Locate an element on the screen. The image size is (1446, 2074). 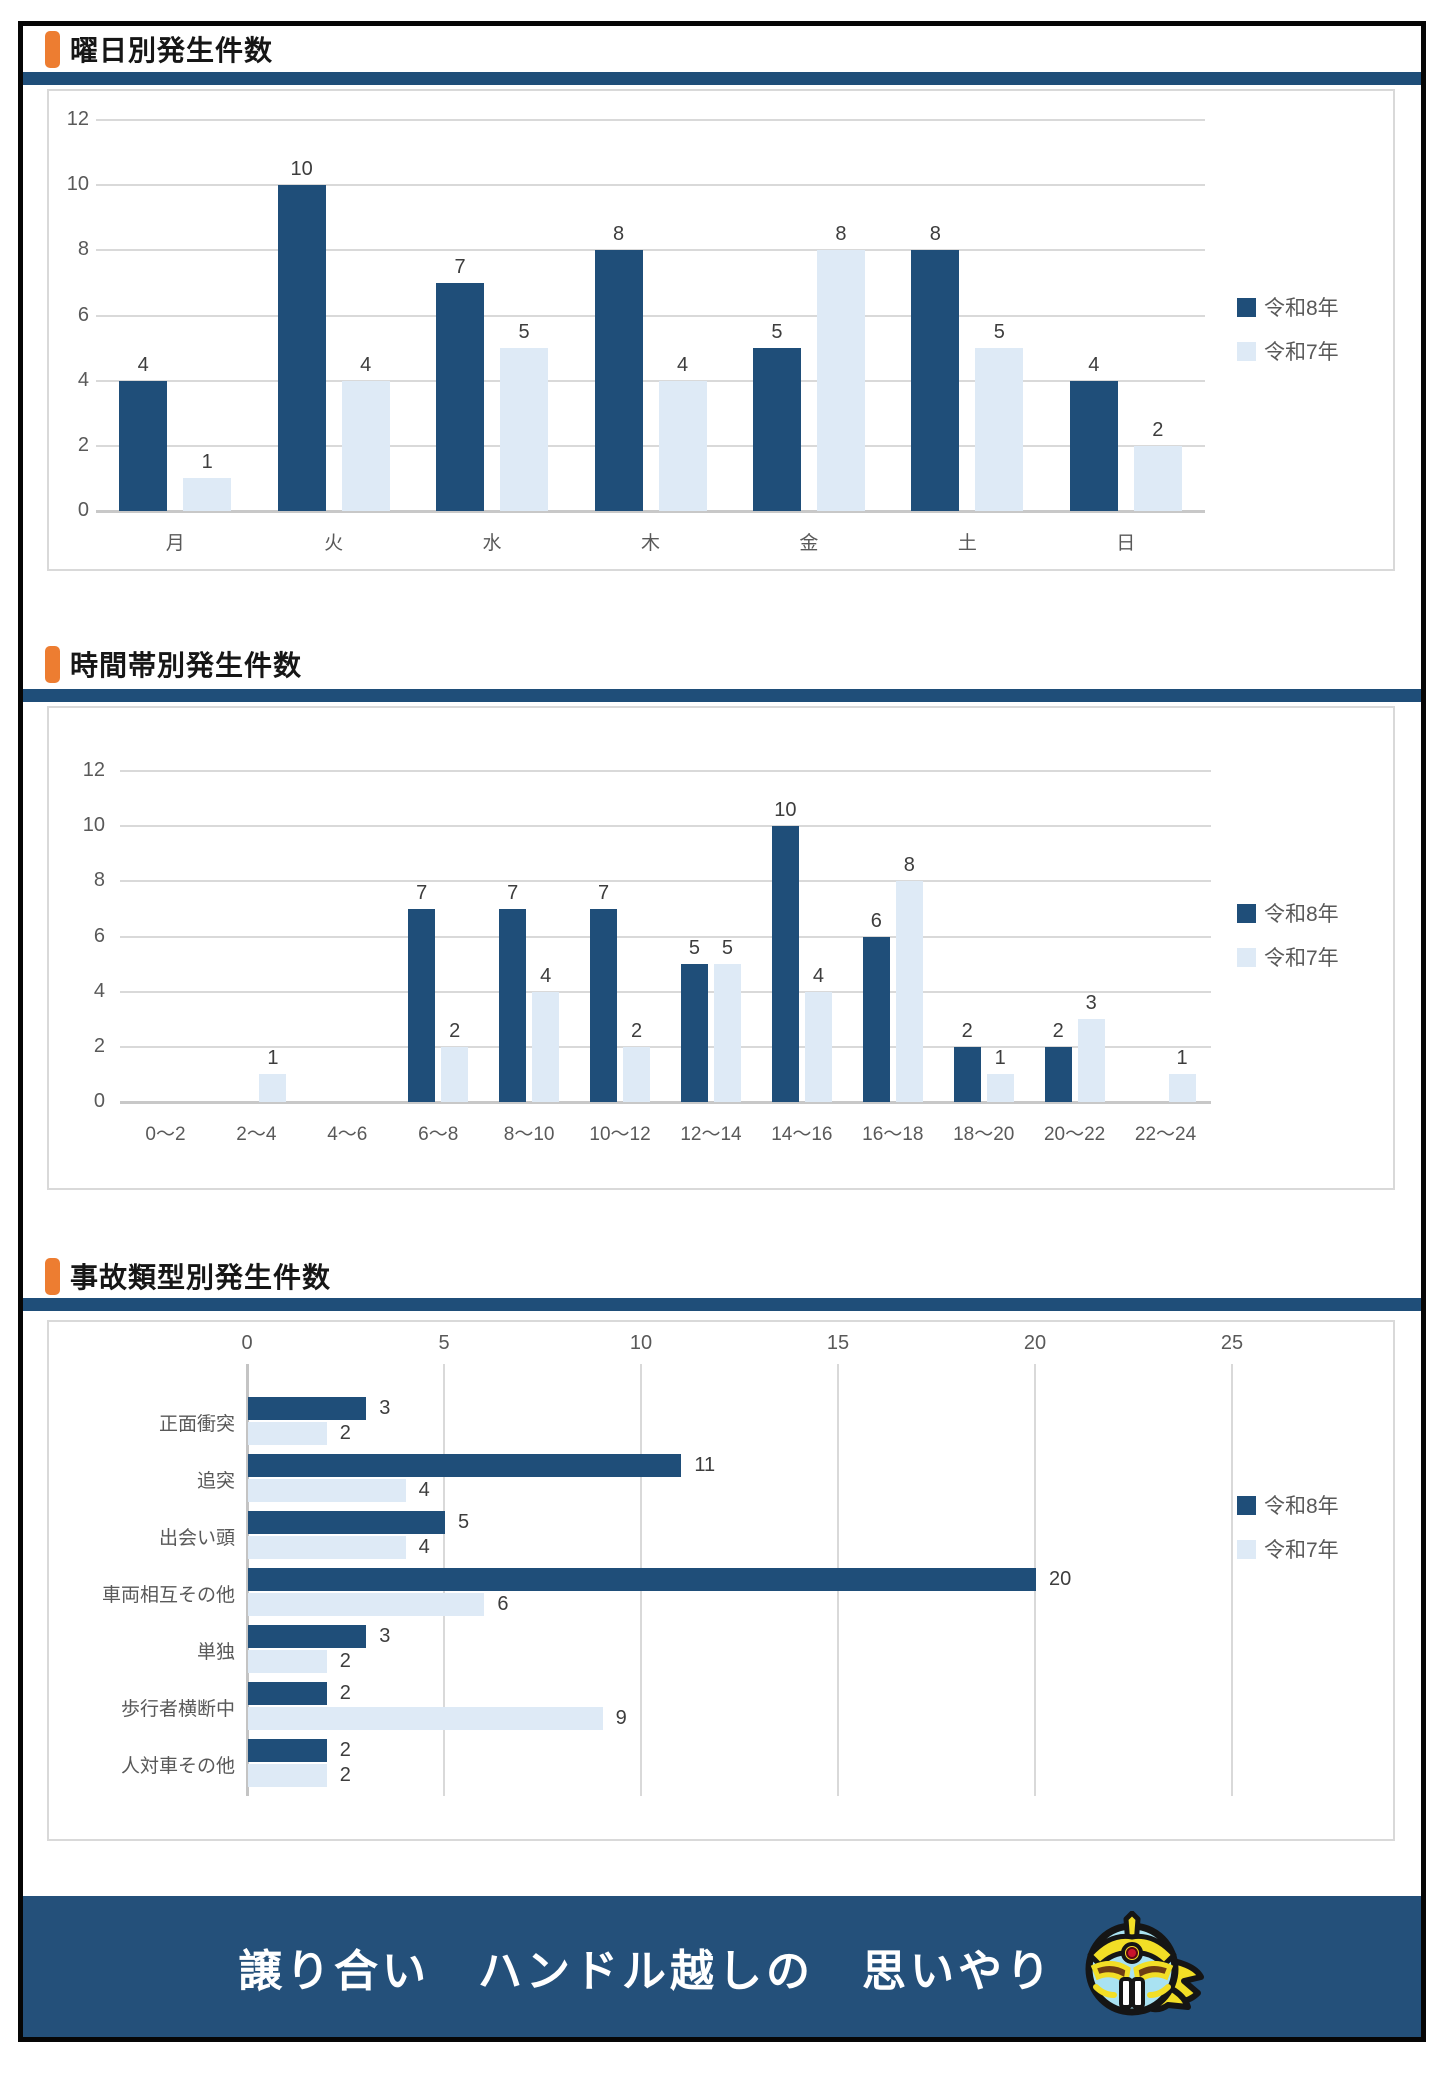
y-axis-category: 出会い頭 is located at coordinates (196, 1538).